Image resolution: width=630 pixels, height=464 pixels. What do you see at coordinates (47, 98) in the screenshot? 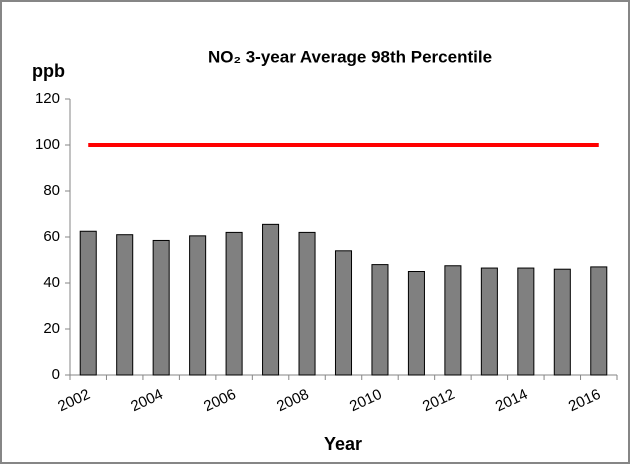
I see `y-tick-label: 120` at bounding box center [47, 98].